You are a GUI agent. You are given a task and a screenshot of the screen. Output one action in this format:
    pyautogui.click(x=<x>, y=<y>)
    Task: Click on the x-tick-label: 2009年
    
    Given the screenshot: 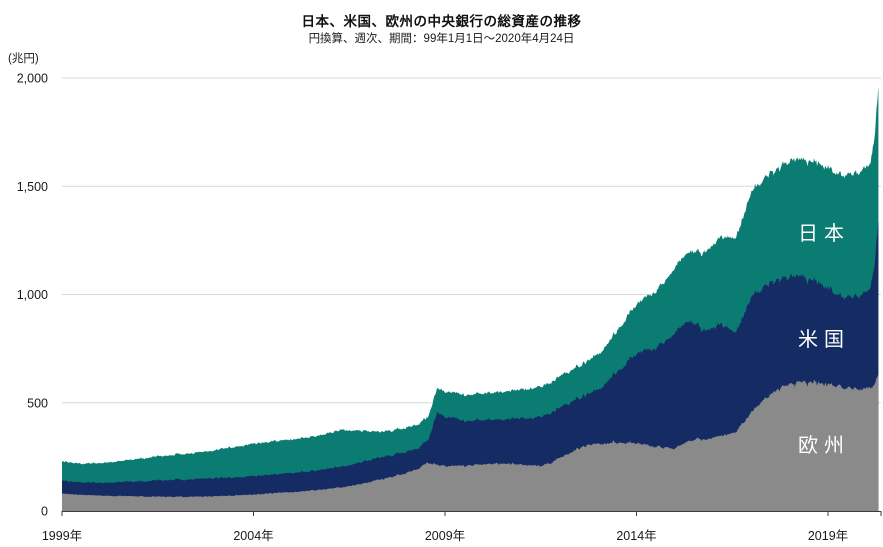 What is the action you would take?
    pyautogui.click(x=445, y=536)
    